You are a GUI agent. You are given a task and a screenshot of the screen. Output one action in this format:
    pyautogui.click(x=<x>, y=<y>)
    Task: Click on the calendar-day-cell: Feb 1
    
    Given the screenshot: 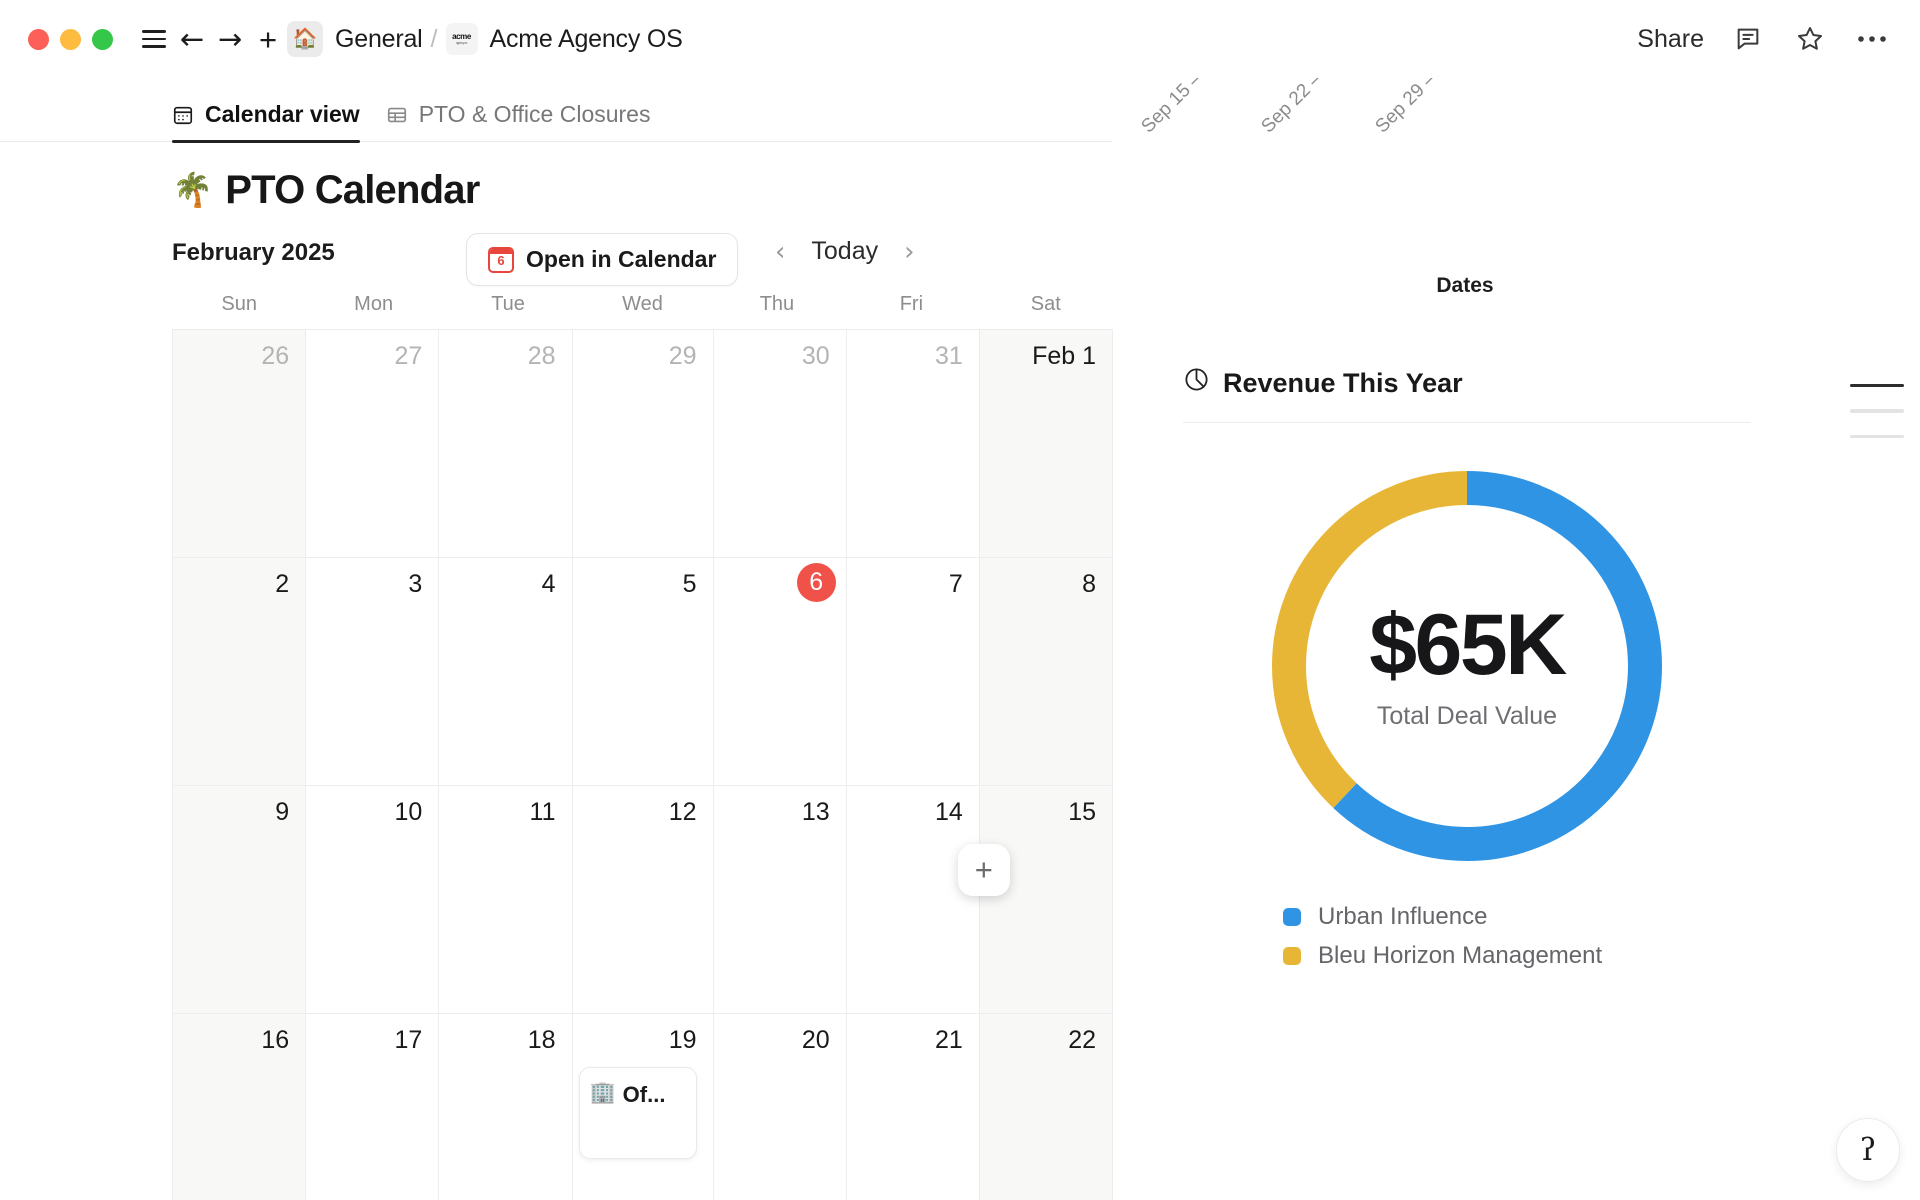 What is the action you would take?
    pyautogui.click(x=1046, y=444)
    